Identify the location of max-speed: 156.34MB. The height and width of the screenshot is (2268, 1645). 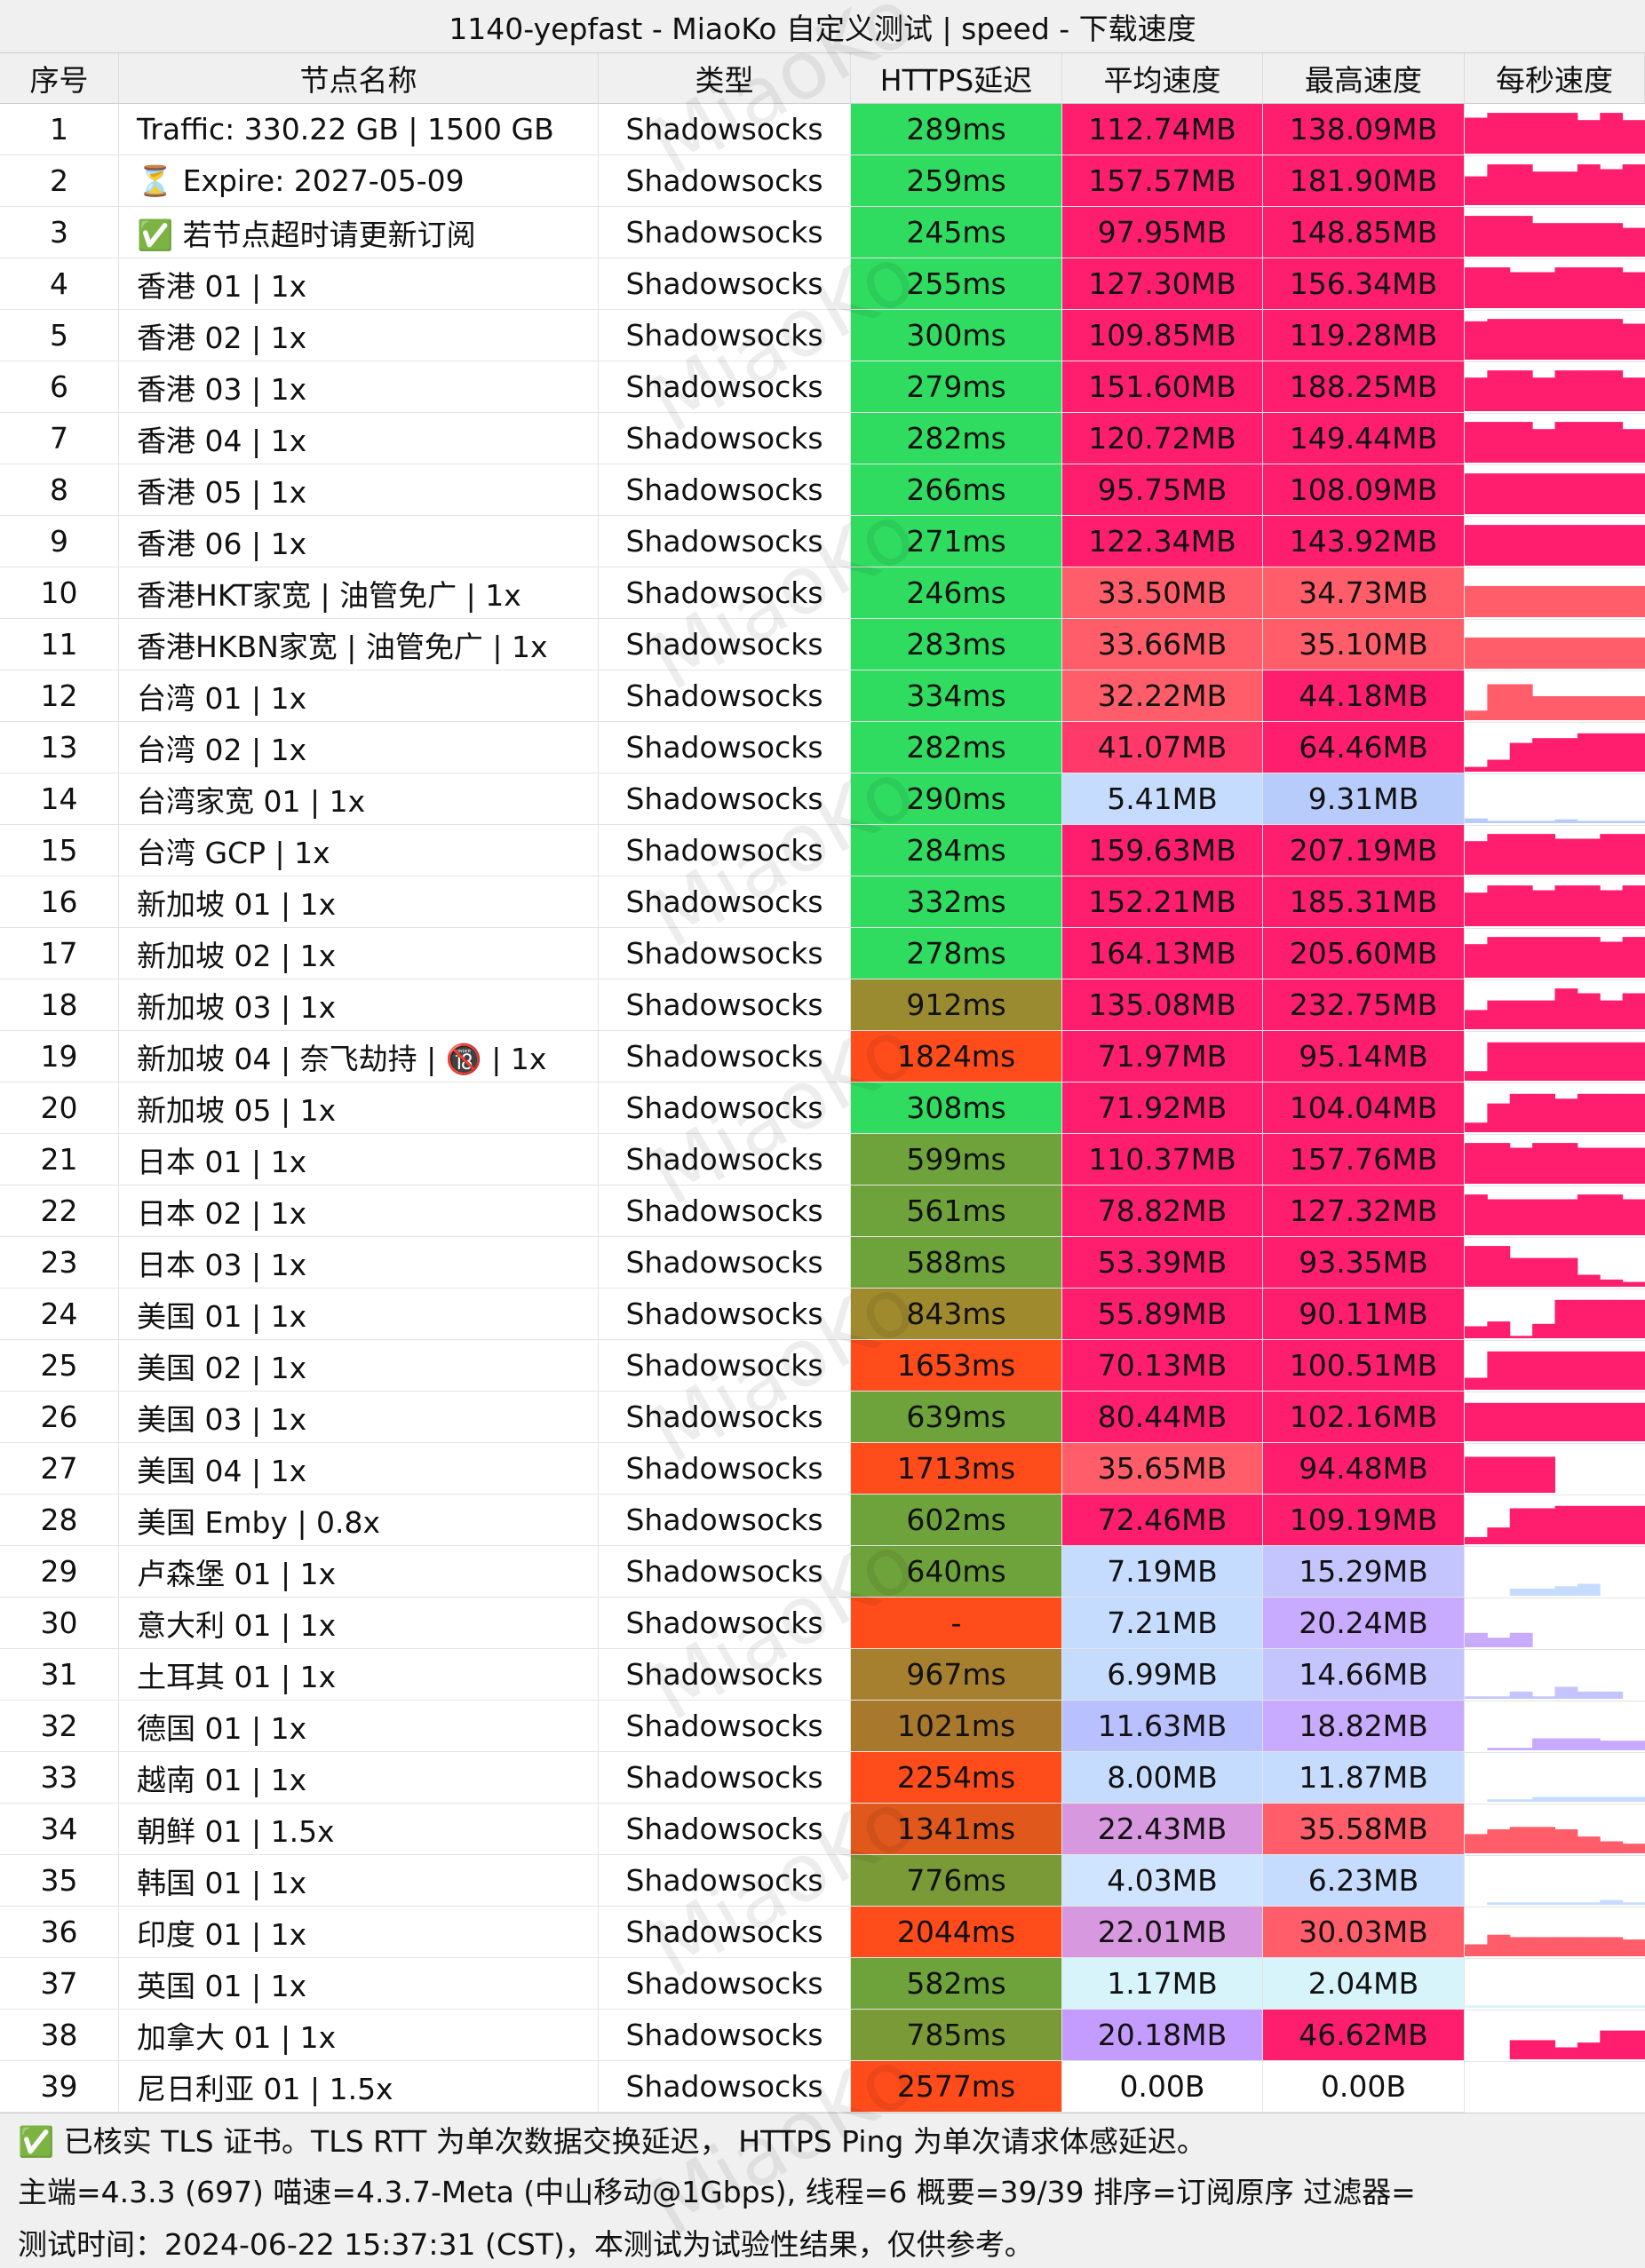
(1364, 284).